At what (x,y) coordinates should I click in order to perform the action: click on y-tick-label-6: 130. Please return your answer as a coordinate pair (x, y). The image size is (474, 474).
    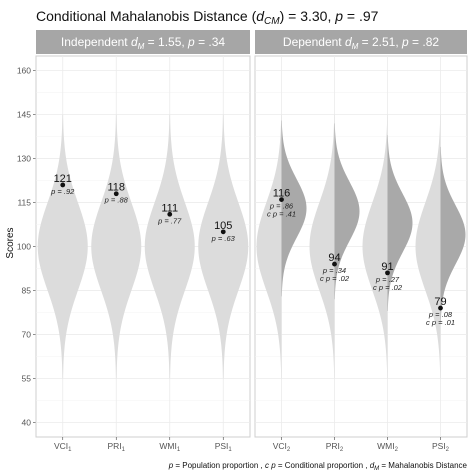
    Looking at the image, I should click on (24, 159).